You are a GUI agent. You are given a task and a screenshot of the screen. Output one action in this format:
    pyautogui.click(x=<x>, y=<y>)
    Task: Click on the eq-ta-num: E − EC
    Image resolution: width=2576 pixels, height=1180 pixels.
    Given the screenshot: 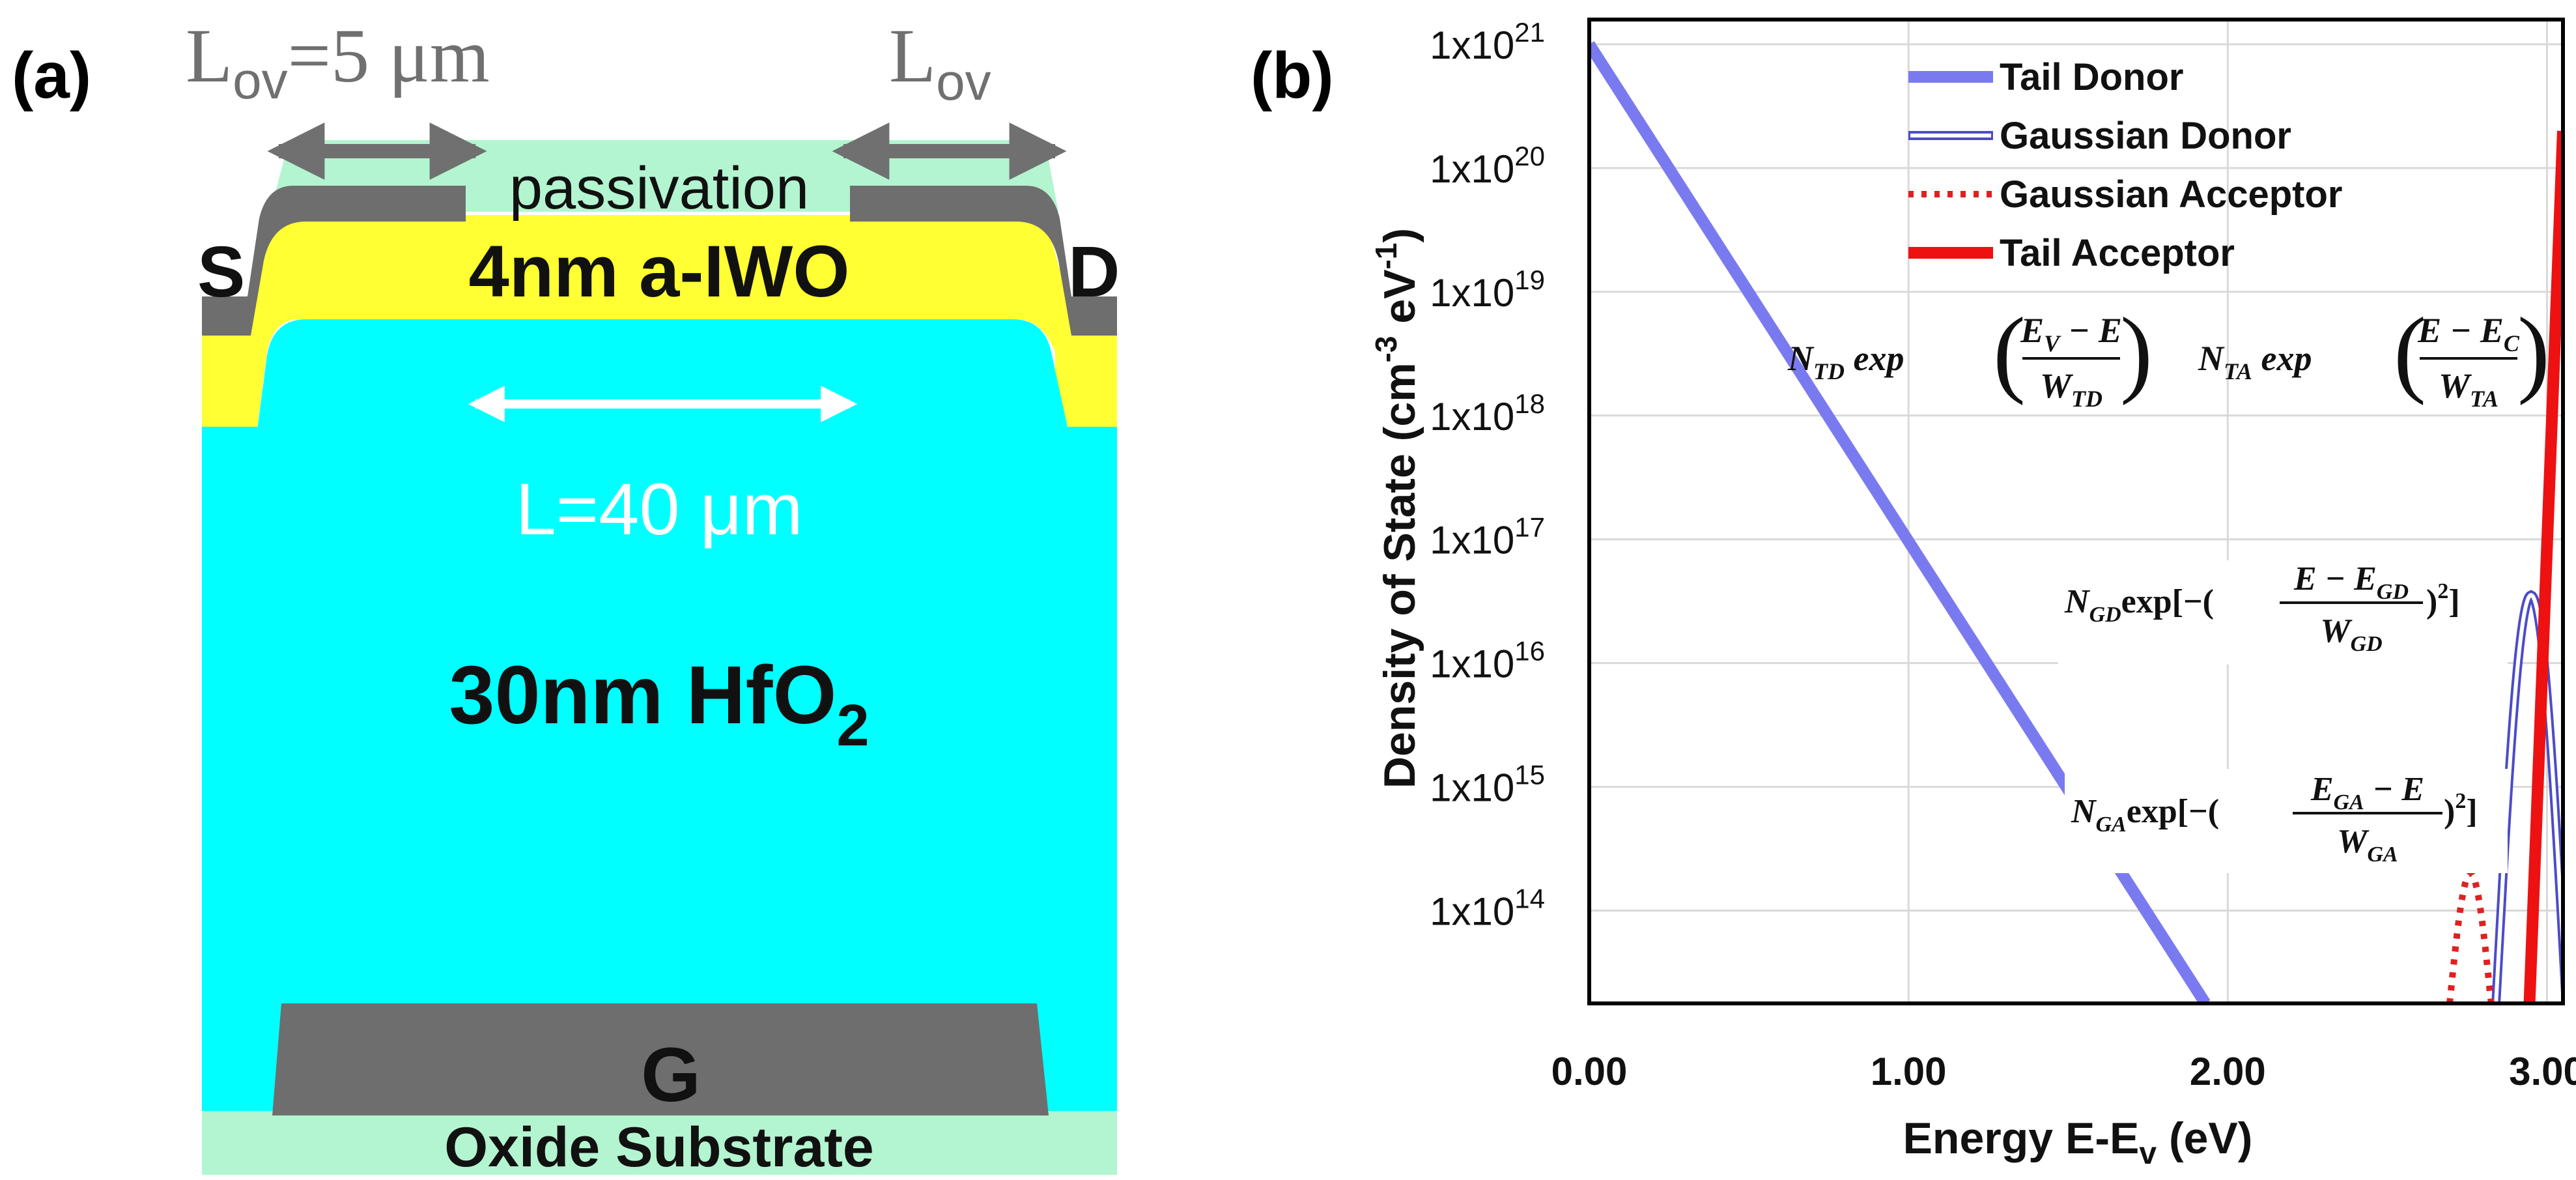 What is the action you would take?
    pyautogui.click(x=2468, y=333)
    